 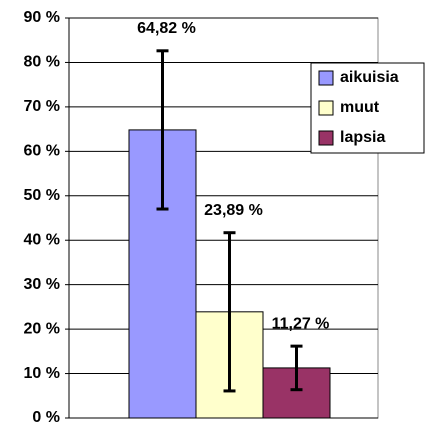 I want to click on data-label: 11,27 %, so click(x=301, y=323).